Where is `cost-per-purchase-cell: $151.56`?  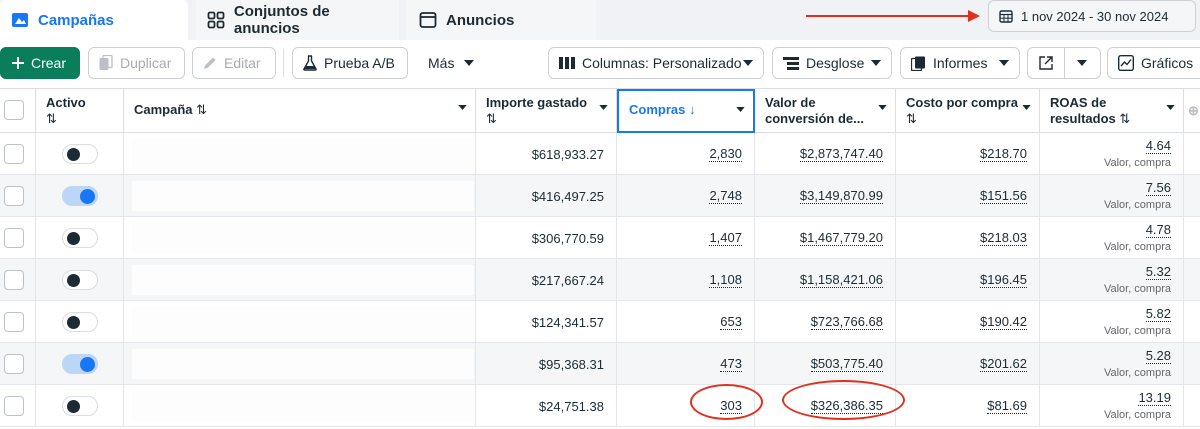 cost-per-purchase-cell: $151.56 is located at coordinates (968, 196).